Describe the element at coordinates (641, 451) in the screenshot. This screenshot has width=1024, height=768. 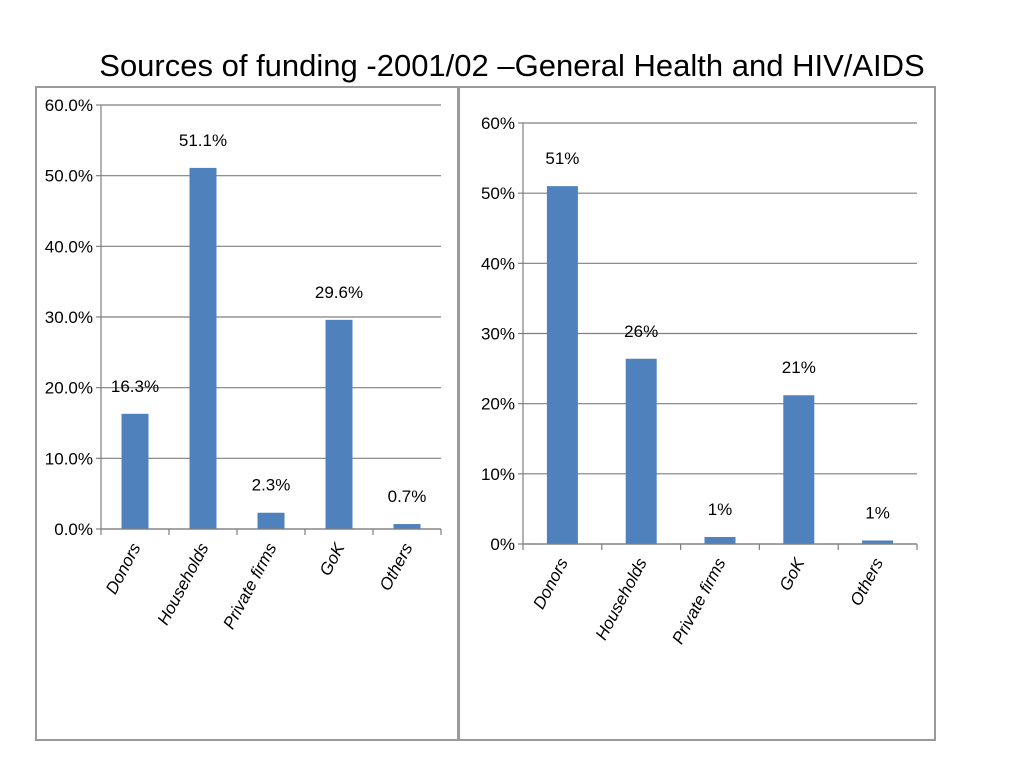
I see `right-bar-households` at that location.